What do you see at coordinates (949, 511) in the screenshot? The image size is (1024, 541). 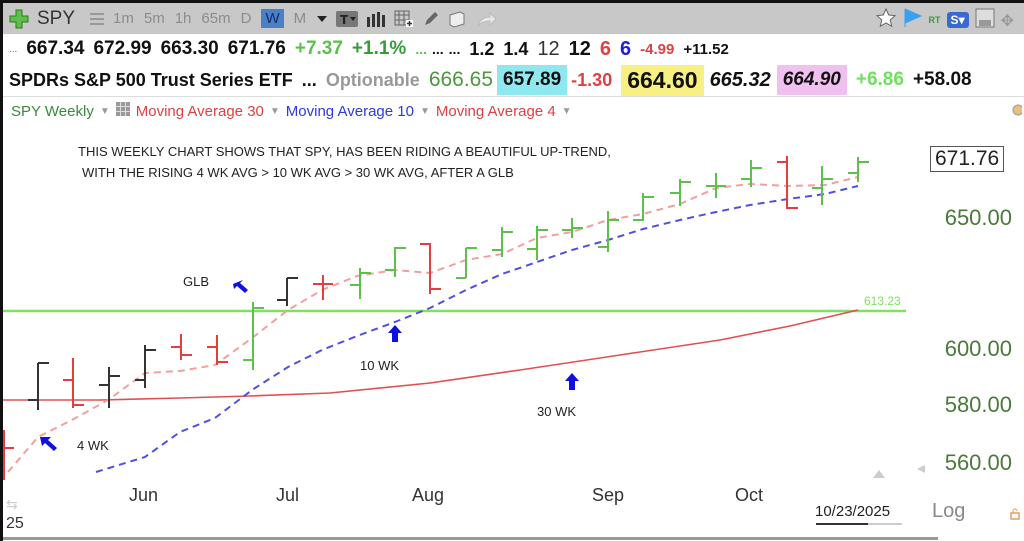 I see `log-toggle: Log` at bounding box center [949, 511].